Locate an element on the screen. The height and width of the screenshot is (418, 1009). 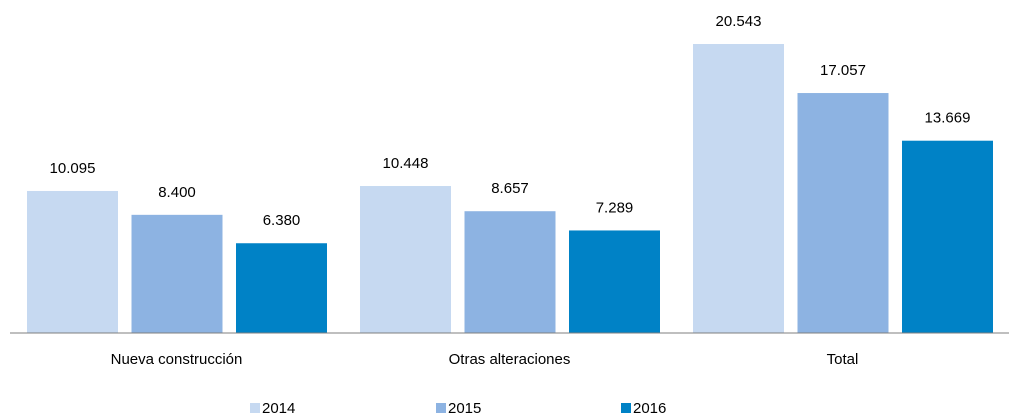
value-label: 17.057 is located at coordinates (843, 70).